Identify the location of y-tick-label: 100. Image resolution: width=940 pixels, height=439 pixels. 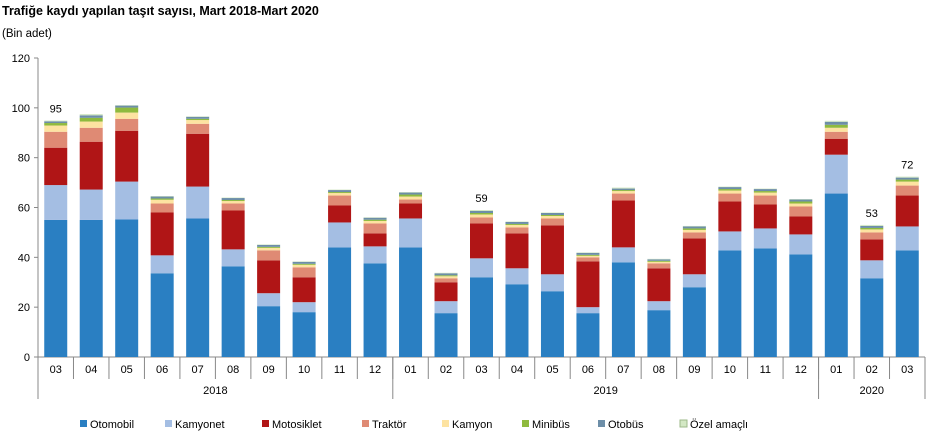
(21, 109).